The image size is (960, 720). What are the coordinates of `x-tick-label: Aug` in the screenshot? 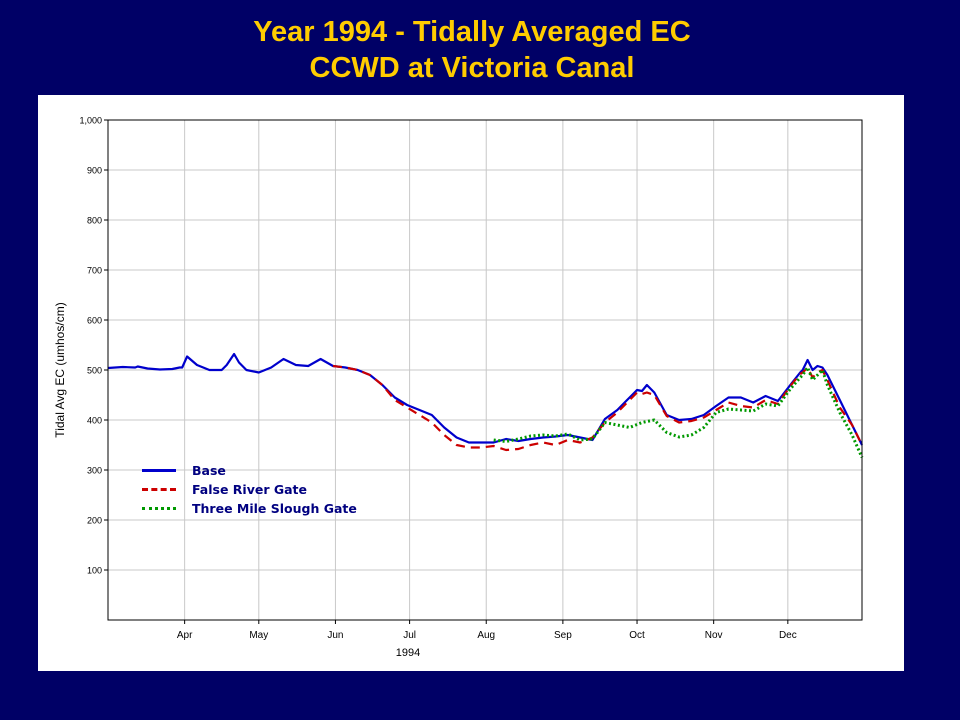 It's located at (486, 635).